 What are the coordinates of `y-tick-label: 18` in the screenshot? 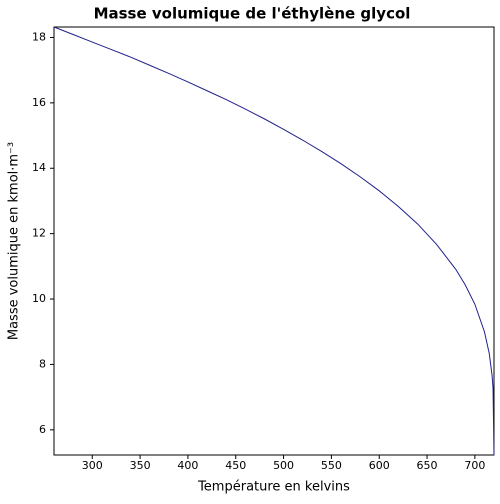 It's located at (39, 36).